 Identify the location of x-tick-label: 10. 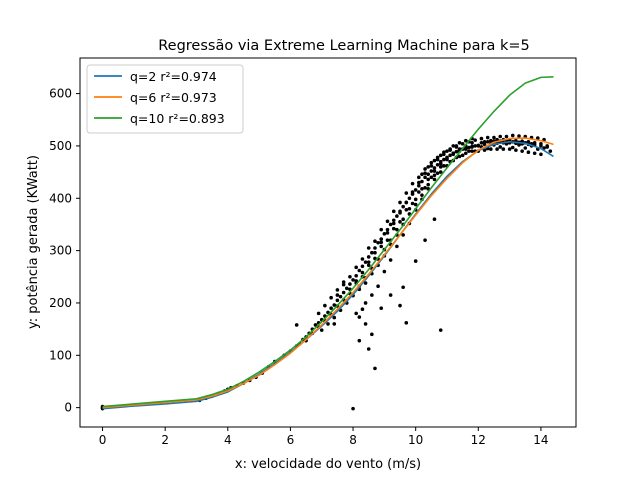
(415, 440).